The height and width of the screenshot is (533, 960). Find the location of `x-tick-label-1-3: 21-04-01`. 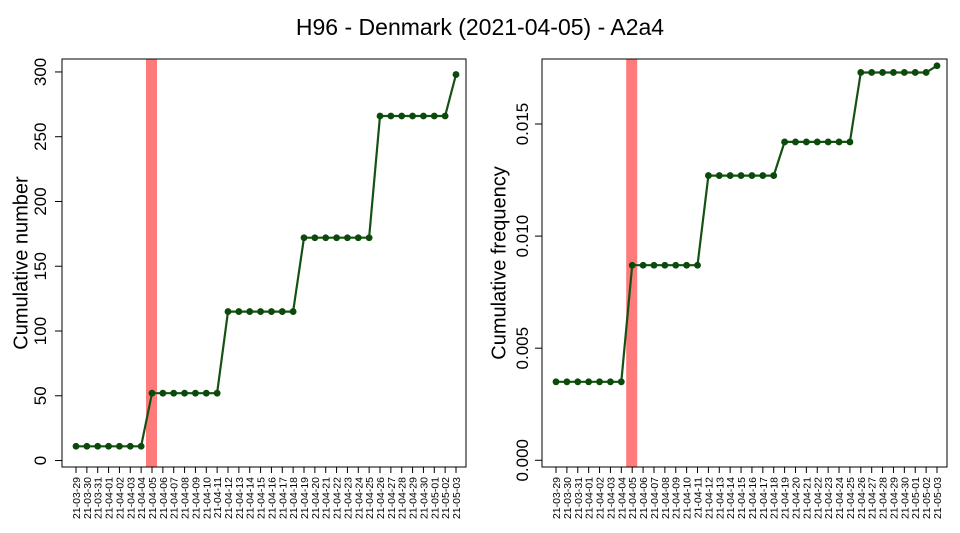

x-tick-label-1-3: 21-04-01 is located at coordinates (110, 498).